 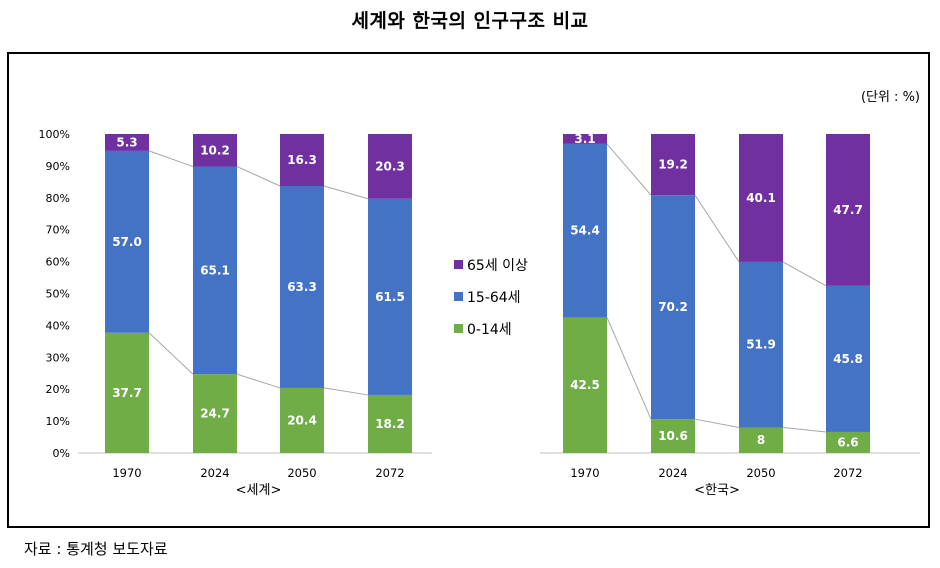 I want to click on legend-label: 65세 이상, so click(x=497, y=266).